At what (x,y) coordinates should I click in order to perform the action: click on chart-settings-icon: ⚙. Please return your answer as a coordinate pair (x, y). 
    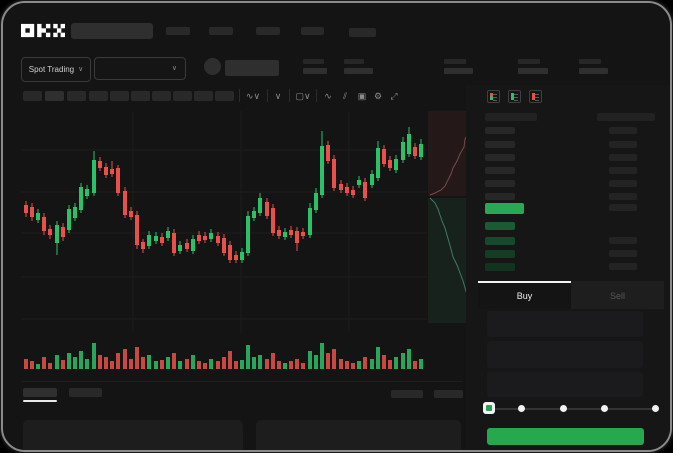
    Looking at the image, I should click on (378, 96).